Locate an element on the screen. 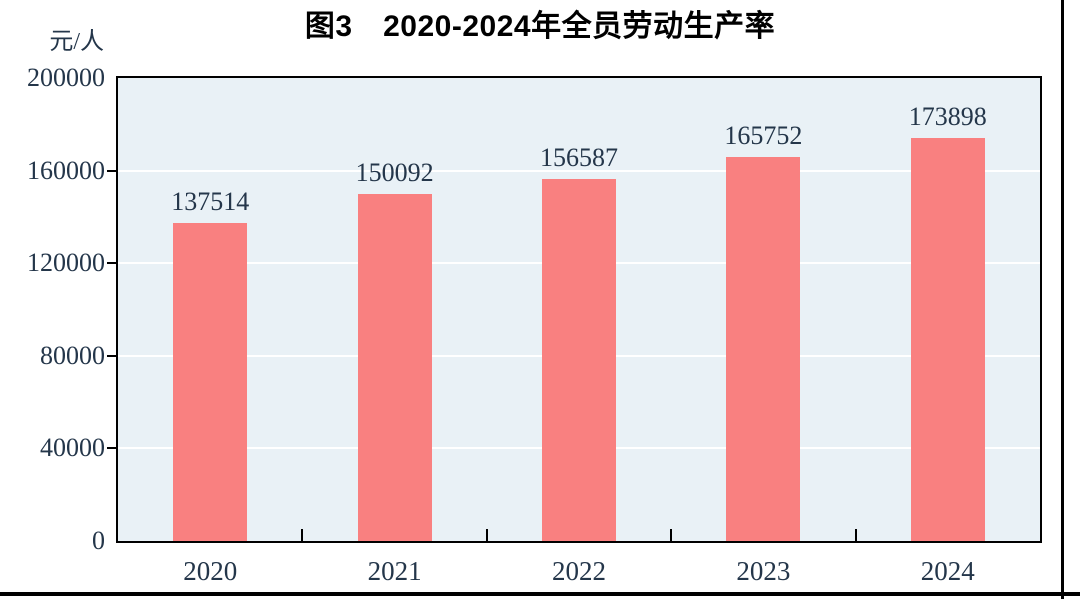 The image size is (1080, 599). y-tick-label: 120000 is located at coordinates (66, 263).